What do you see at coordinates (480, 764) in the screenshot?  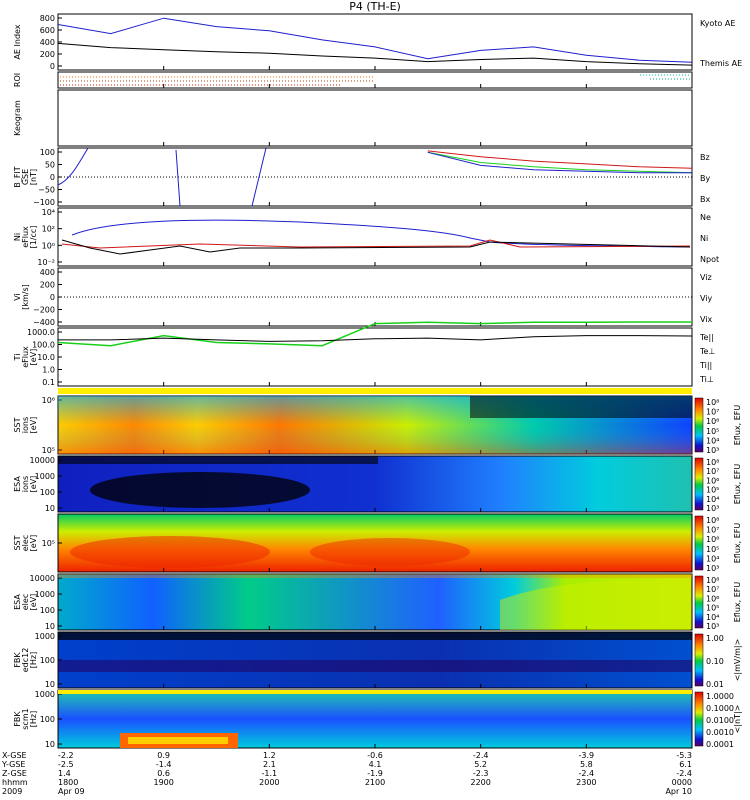 I see `xaxis-column-value: 5.2` at bounding box center [480, 764].